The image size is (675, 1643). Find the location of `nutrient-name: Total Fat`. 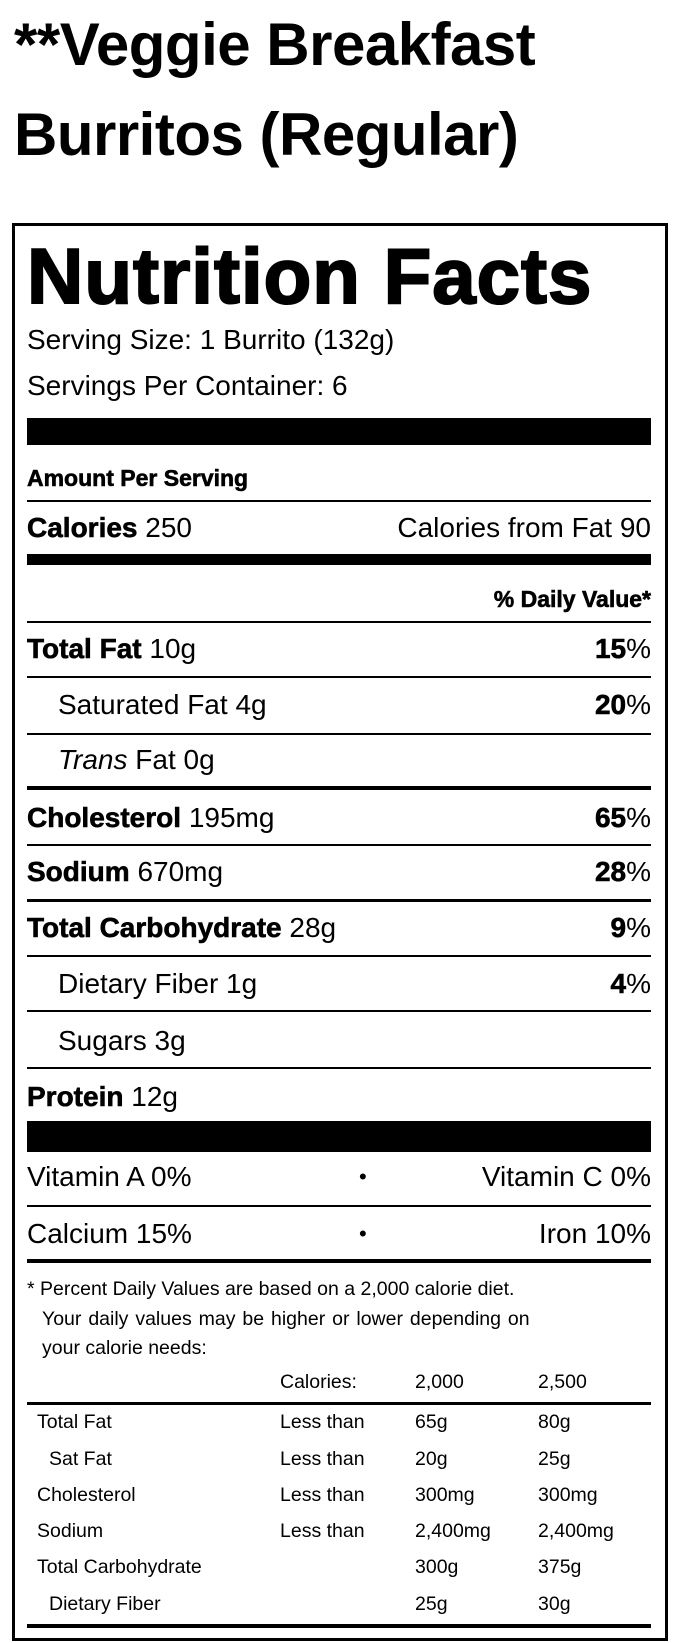

nutrient-name: Total Fat is located at coordinates (84, 648).